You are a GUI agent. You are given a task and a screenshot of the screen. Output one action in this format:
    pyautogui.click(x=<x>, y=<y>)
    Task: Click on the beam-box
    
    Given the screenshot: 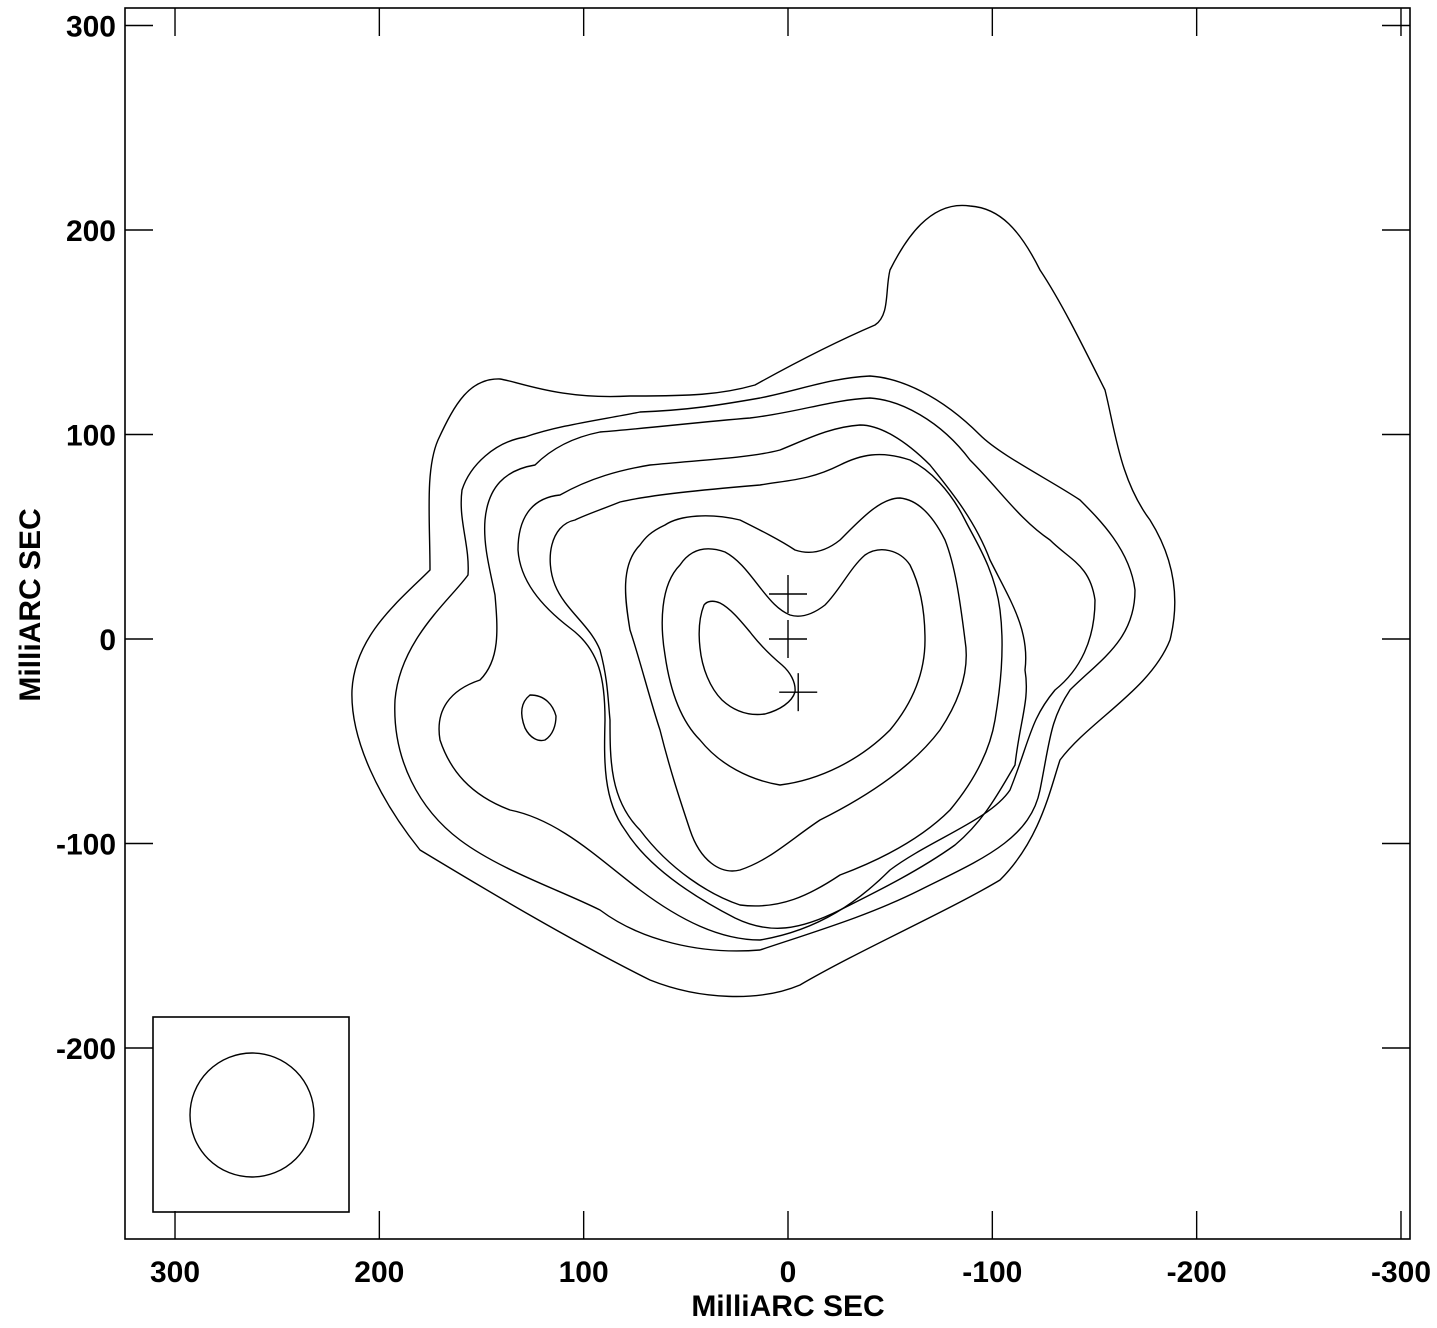 What is the action you would take?
    pyautogui.click(x=251, y=1114)
    